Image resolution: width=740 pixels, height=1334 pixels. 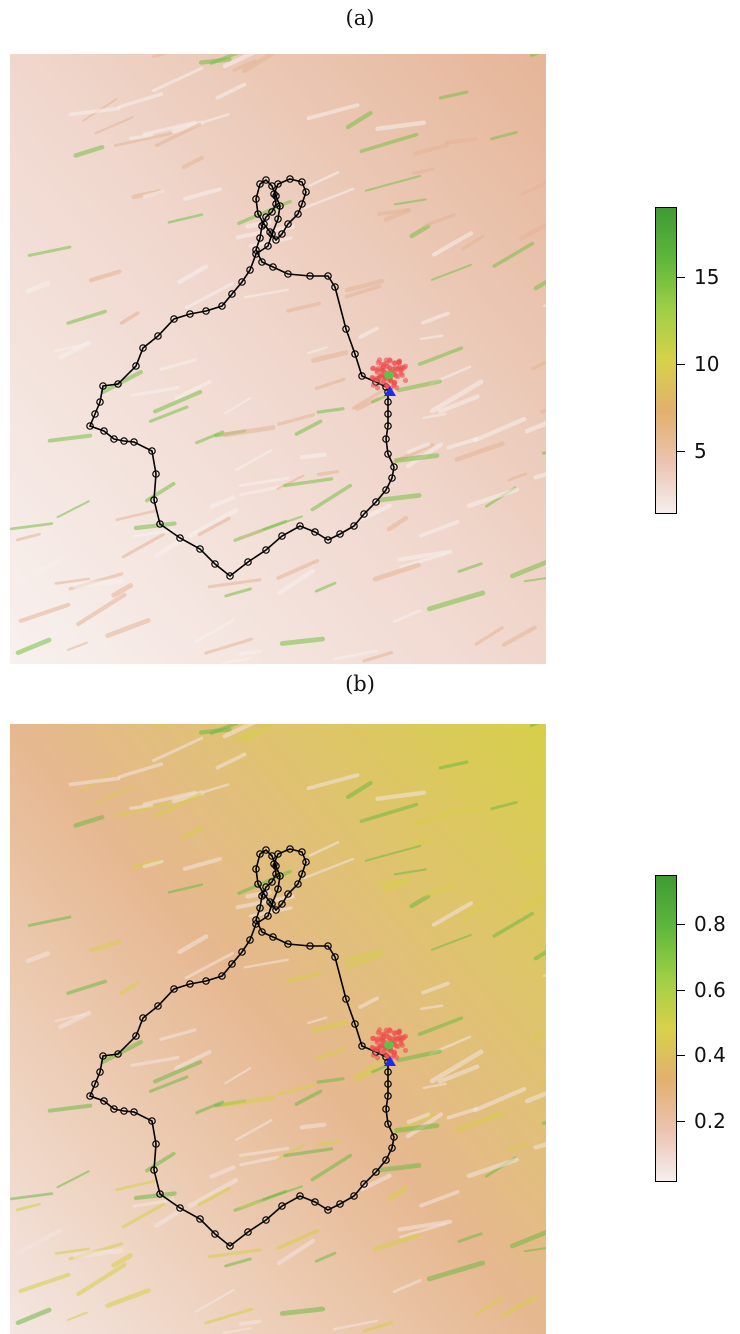 What do you see at coordinates (681, 364) in the screenshot?
I see `colorbar-a-tick` at bounding box center [681, 364].